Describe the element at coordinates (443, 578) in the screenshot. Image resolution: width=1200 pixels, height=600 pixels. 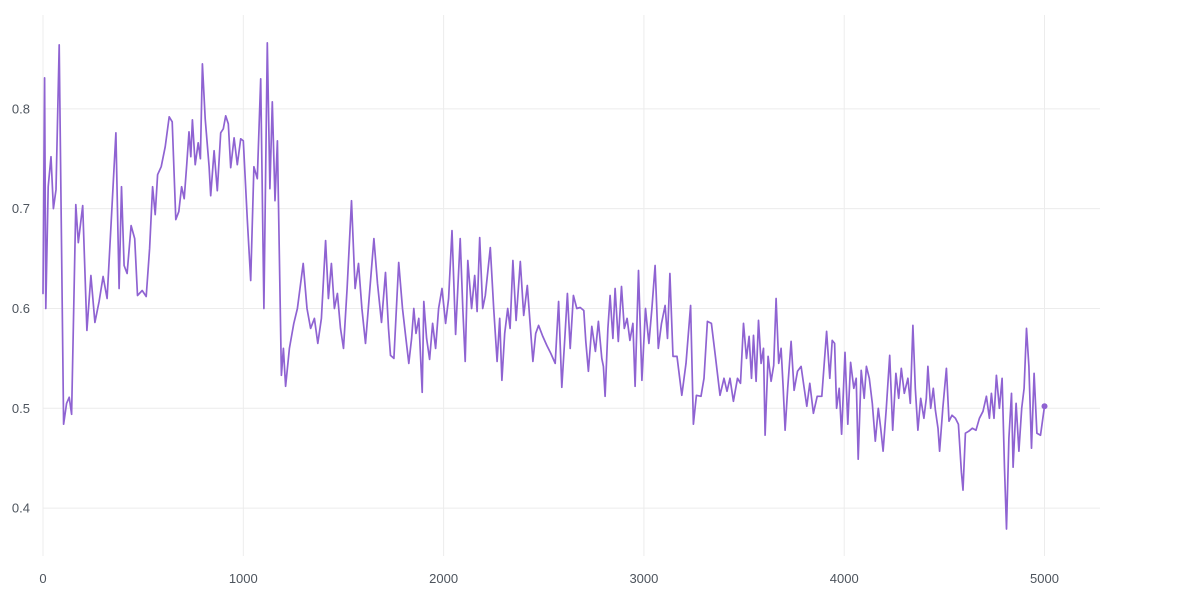
I see `x-tick-label: 2000` at that location.